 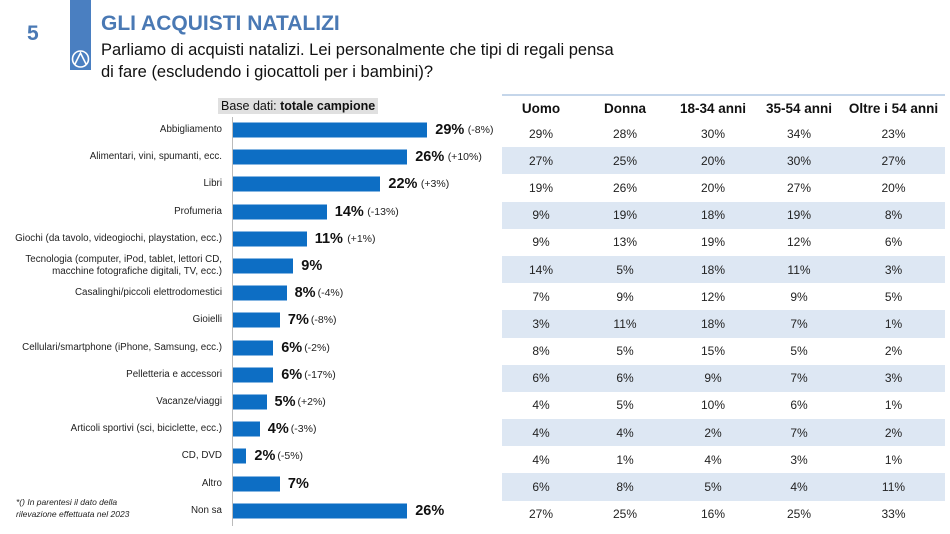 I want to click on table-cell: 12%, so click(x=799, y=242).